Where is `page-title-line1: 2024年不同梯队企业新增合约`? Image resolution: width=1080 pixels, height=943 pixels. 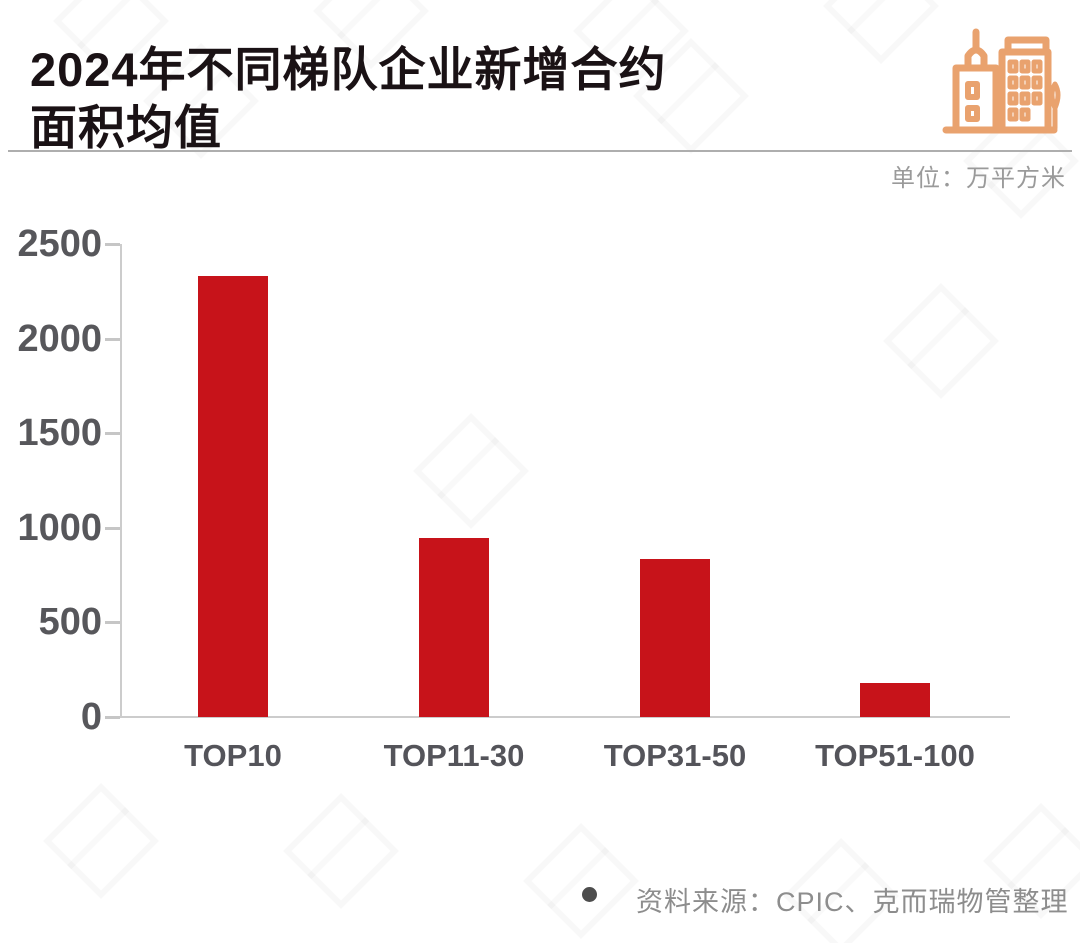 page-title-line1: 2024年不同梯队企业新增合约 is located at coordinates (348, 70).